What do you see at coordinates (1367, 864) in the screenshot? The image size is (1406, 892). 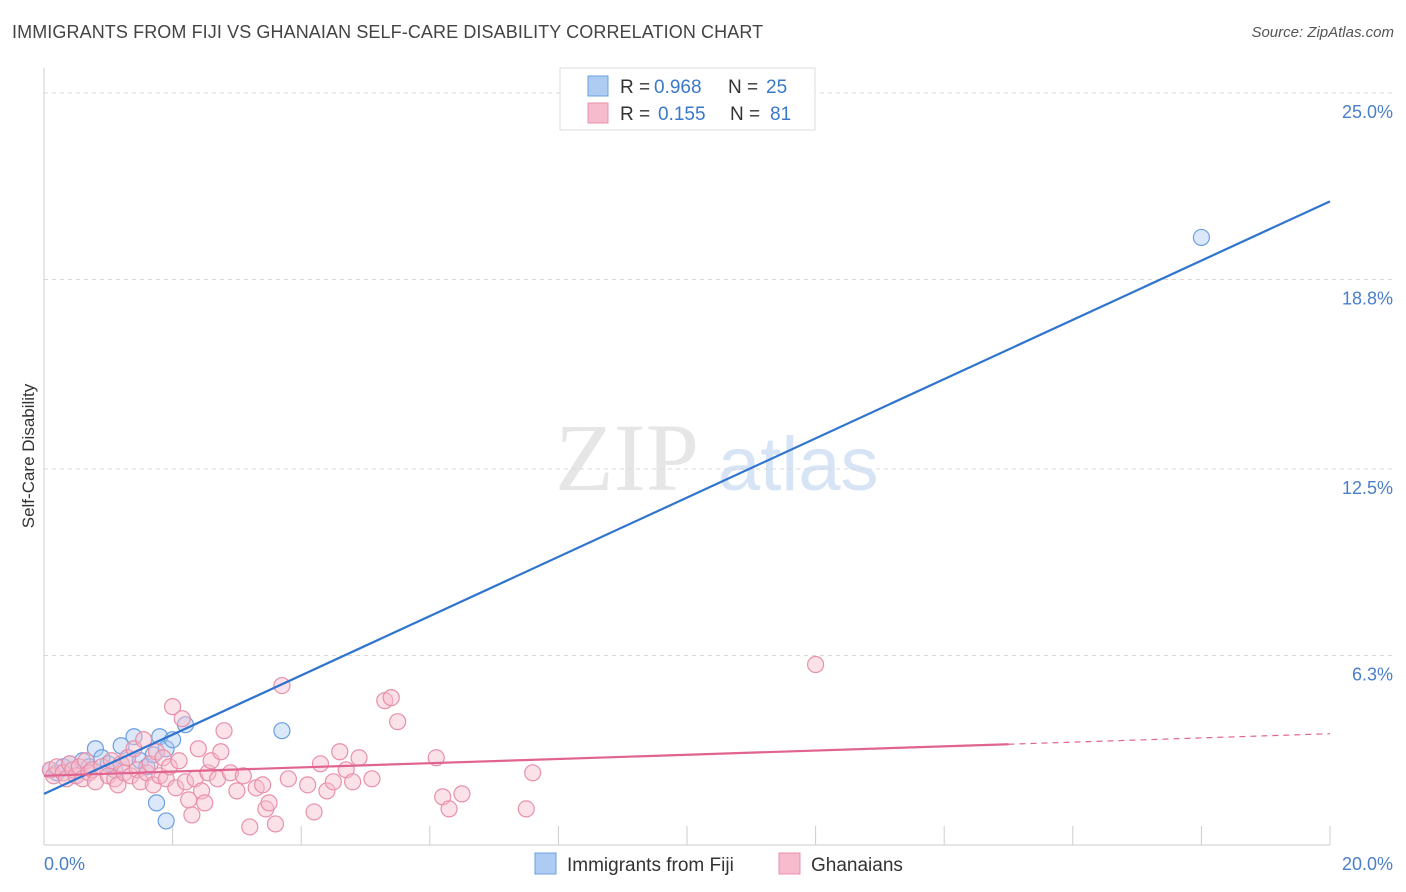 I see `x-tick-label-max: 20.0%` at bounding box center [1367, 864].